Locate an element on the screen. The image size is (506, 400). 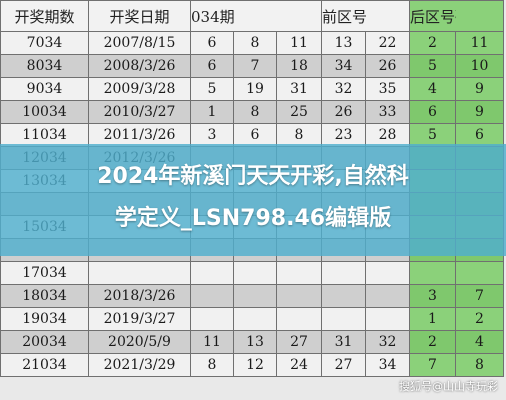
banner-line-1: 2024年新溪门天天开彩,自然科 is located at coordinates (253, 176).